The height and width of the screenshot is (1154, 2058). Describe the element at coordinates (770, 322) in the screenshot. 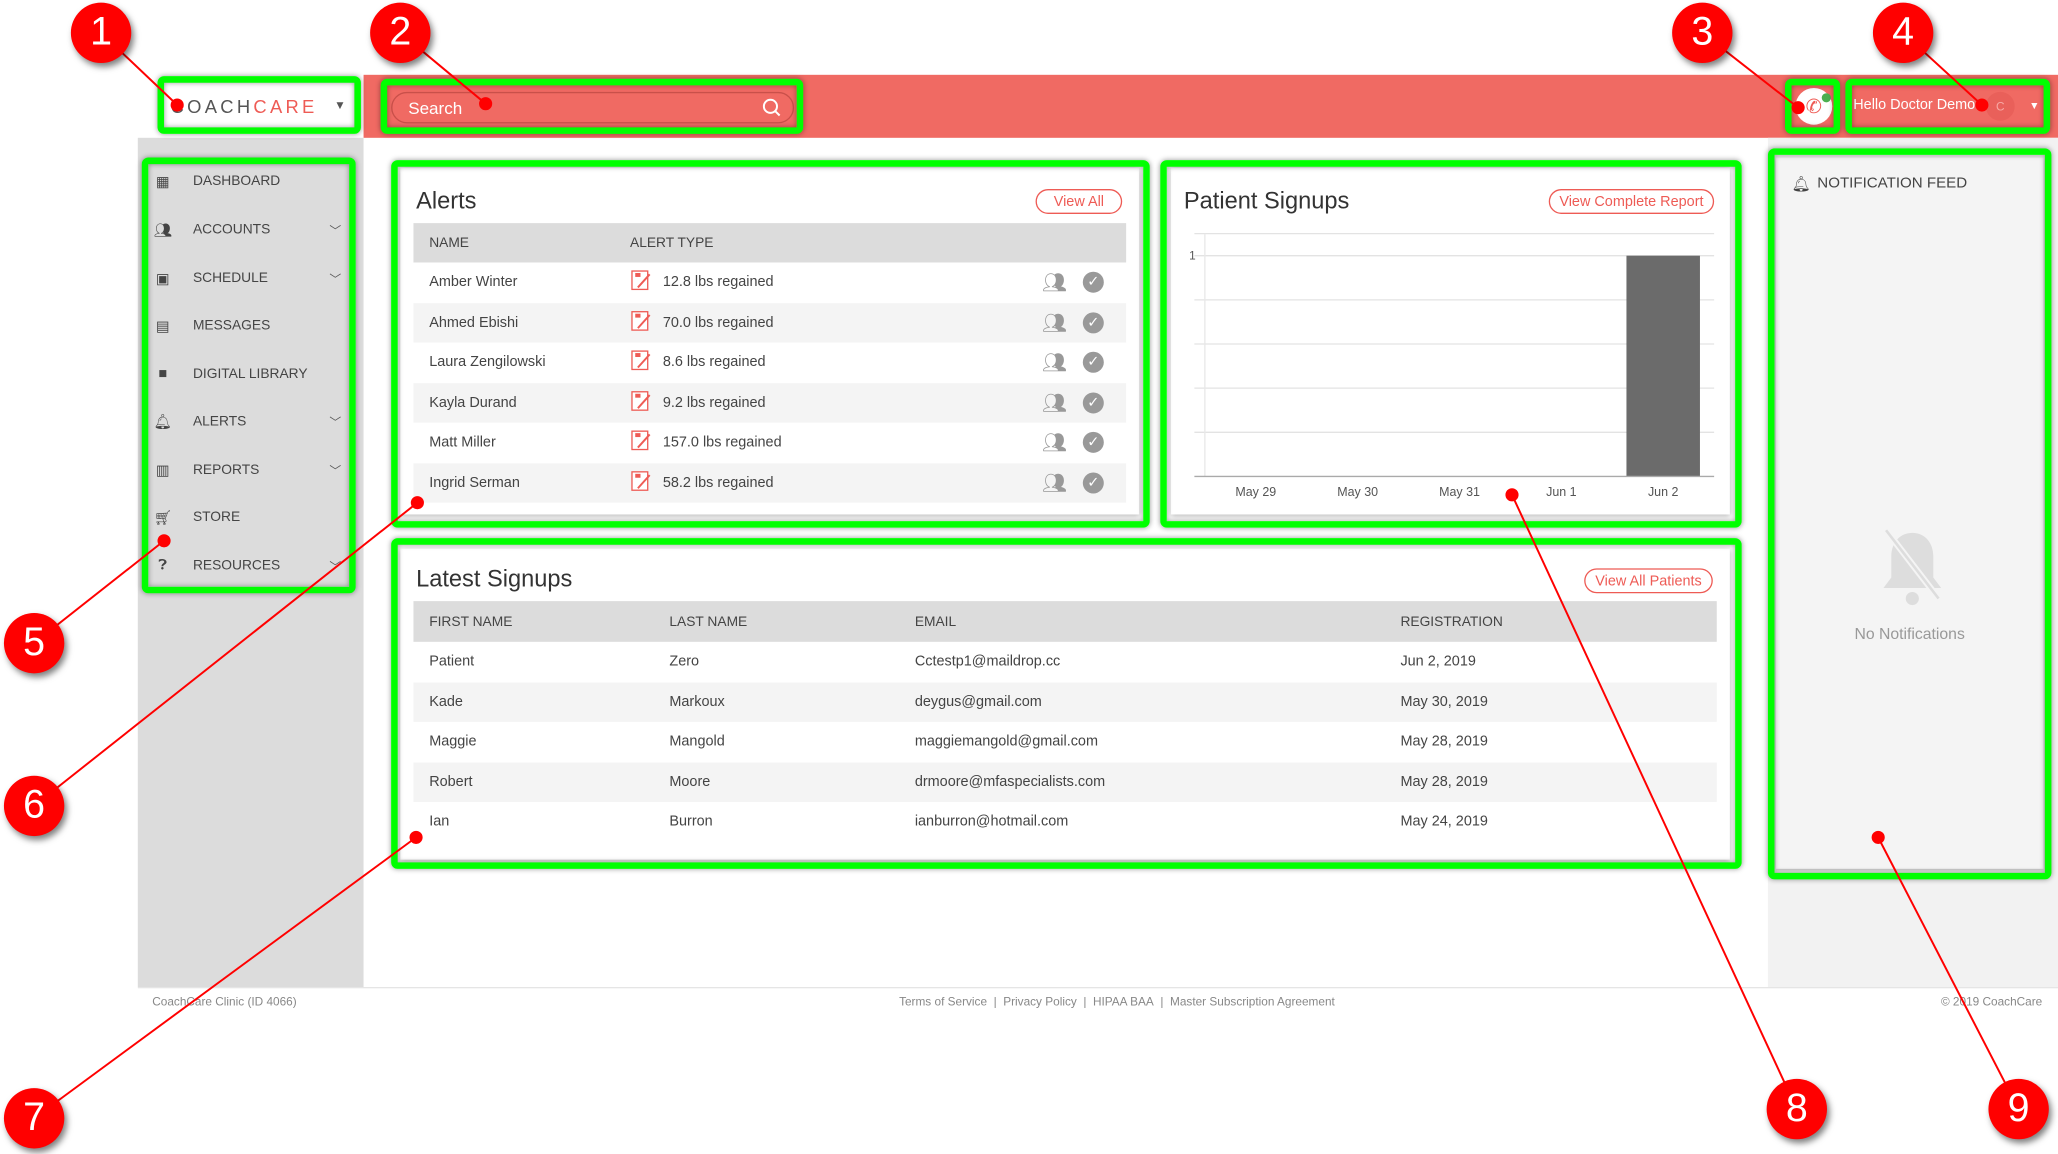

I see `alert-row: Ahmed Ebishi 70.0 lbs regained 👥︎ ✓` at that location.